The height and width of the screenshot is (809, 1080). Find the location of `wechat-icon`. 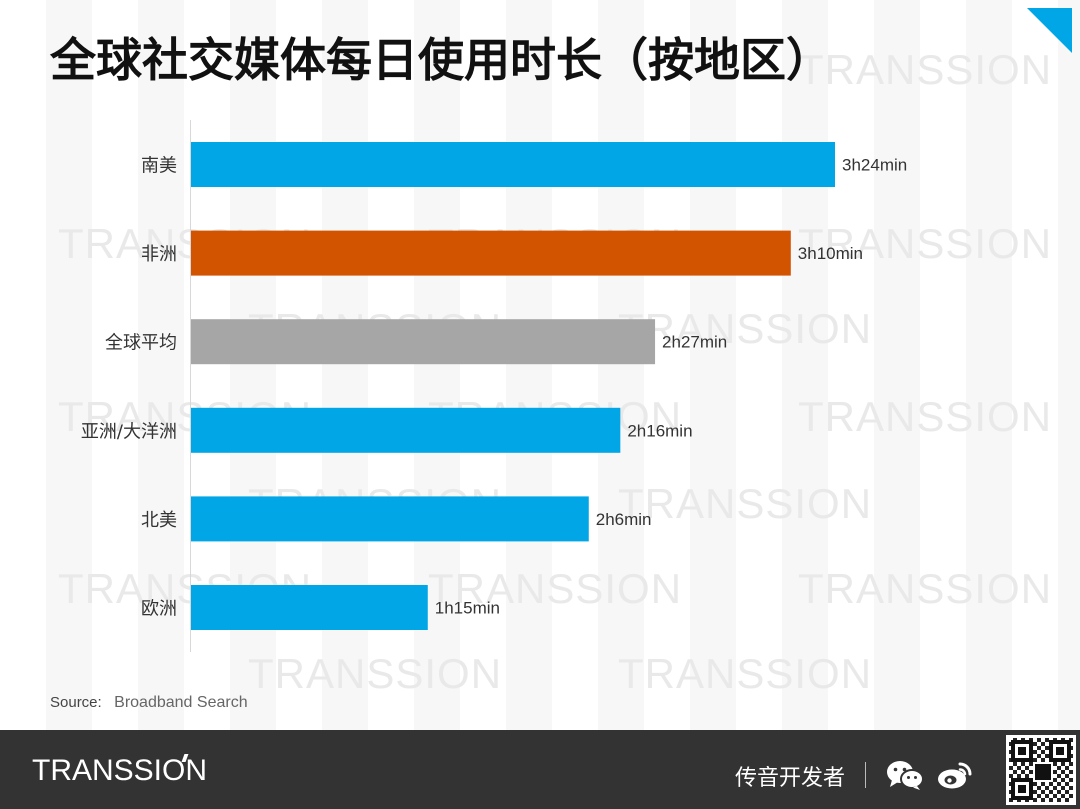

wechat-icon is located at coordinates (905, 775).